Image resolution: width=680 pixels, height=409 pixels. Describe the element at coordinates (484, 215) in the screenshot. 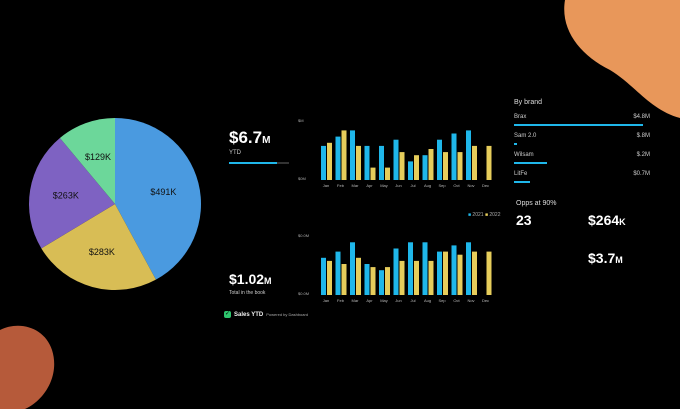

I see `top-chart-legend: ■ 2021 ■ 2022` at that location.